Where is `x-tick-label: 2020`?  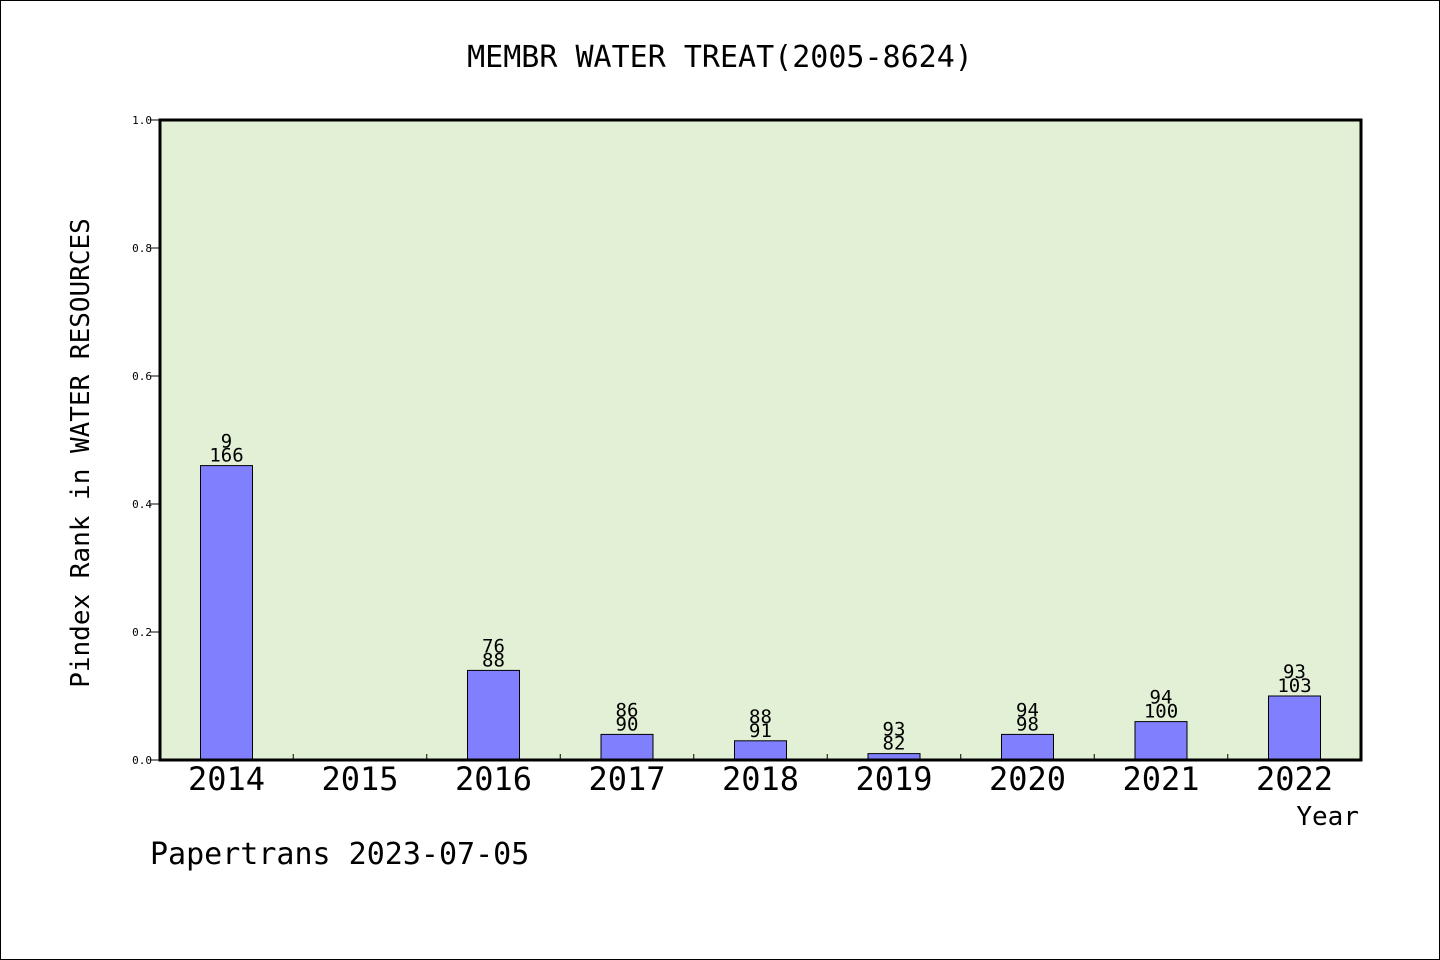 x-tick-label: 2020 is located at coordinates (1027, 779).